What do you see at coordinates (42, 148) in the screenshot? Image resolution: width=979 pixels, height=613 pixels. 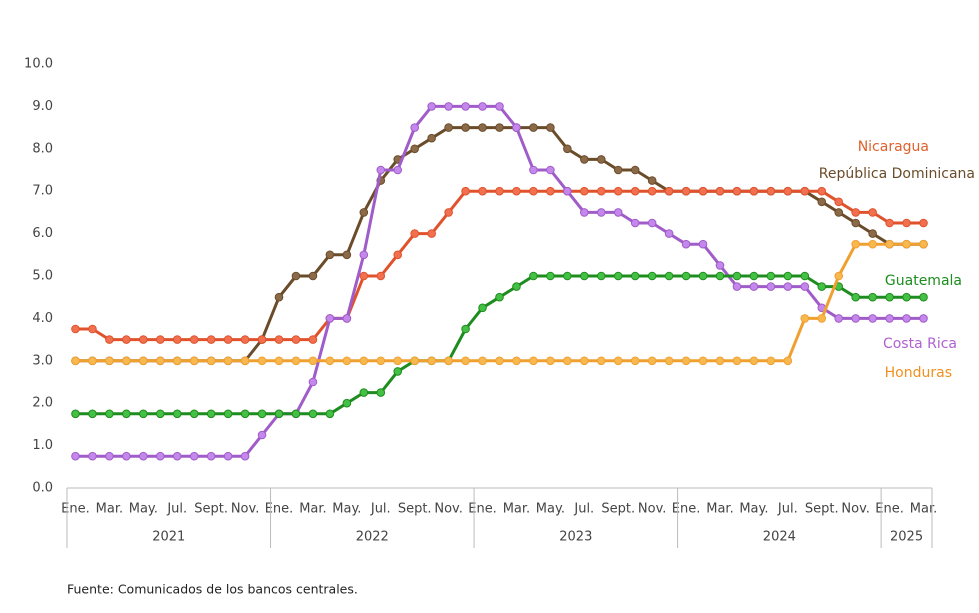 I see `y-tick-label: 8.0` at bounding box center [42, 148].